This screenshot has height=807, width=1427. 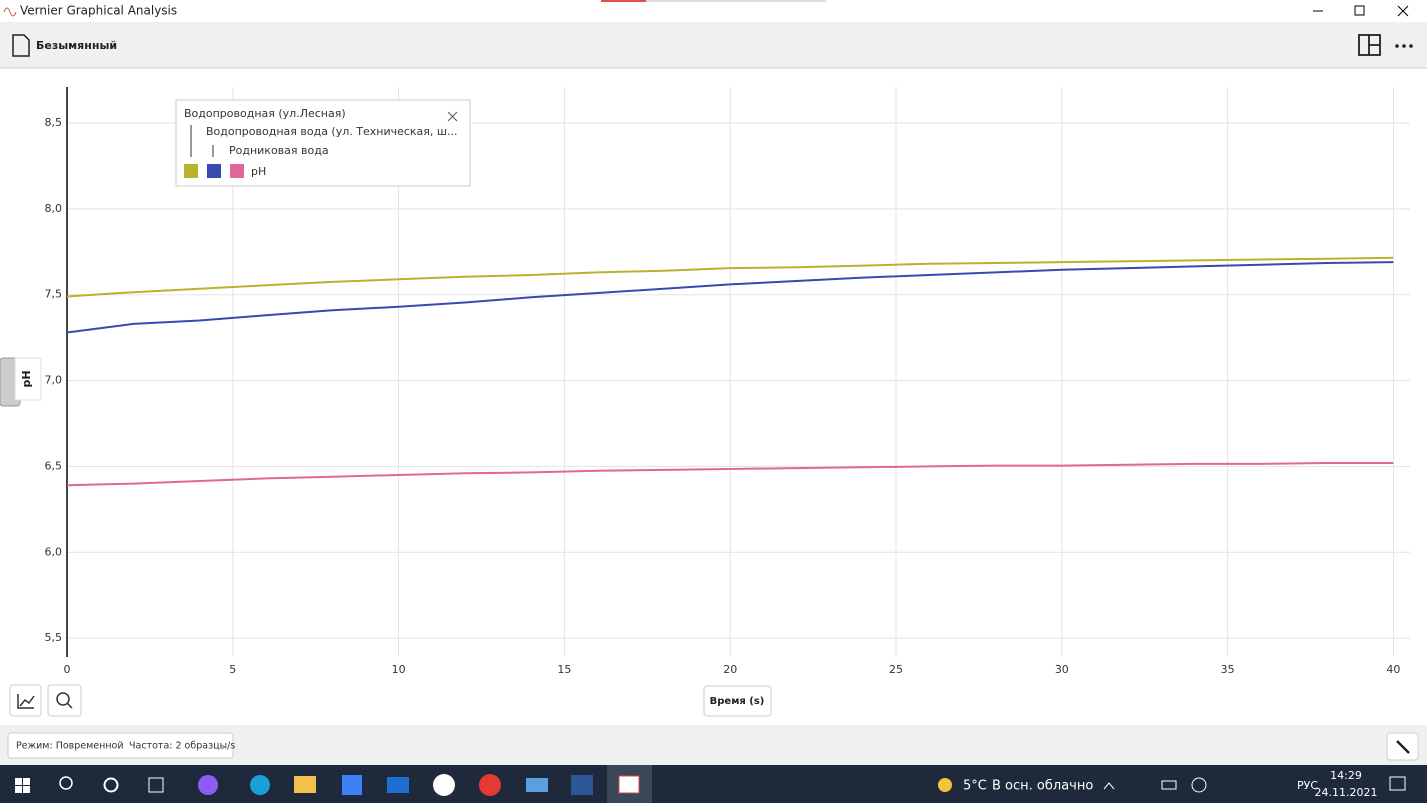 What do you see at coordinates (21, 45) in the screenshot?
I see `document-icon` at bounding box center [21, 45].